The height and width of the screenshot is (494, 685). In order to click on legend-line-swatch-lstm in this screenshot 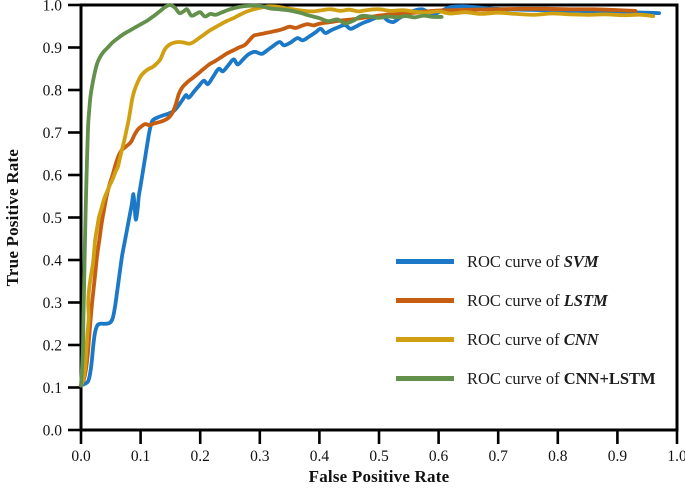, I will do `click(425, 300)`.